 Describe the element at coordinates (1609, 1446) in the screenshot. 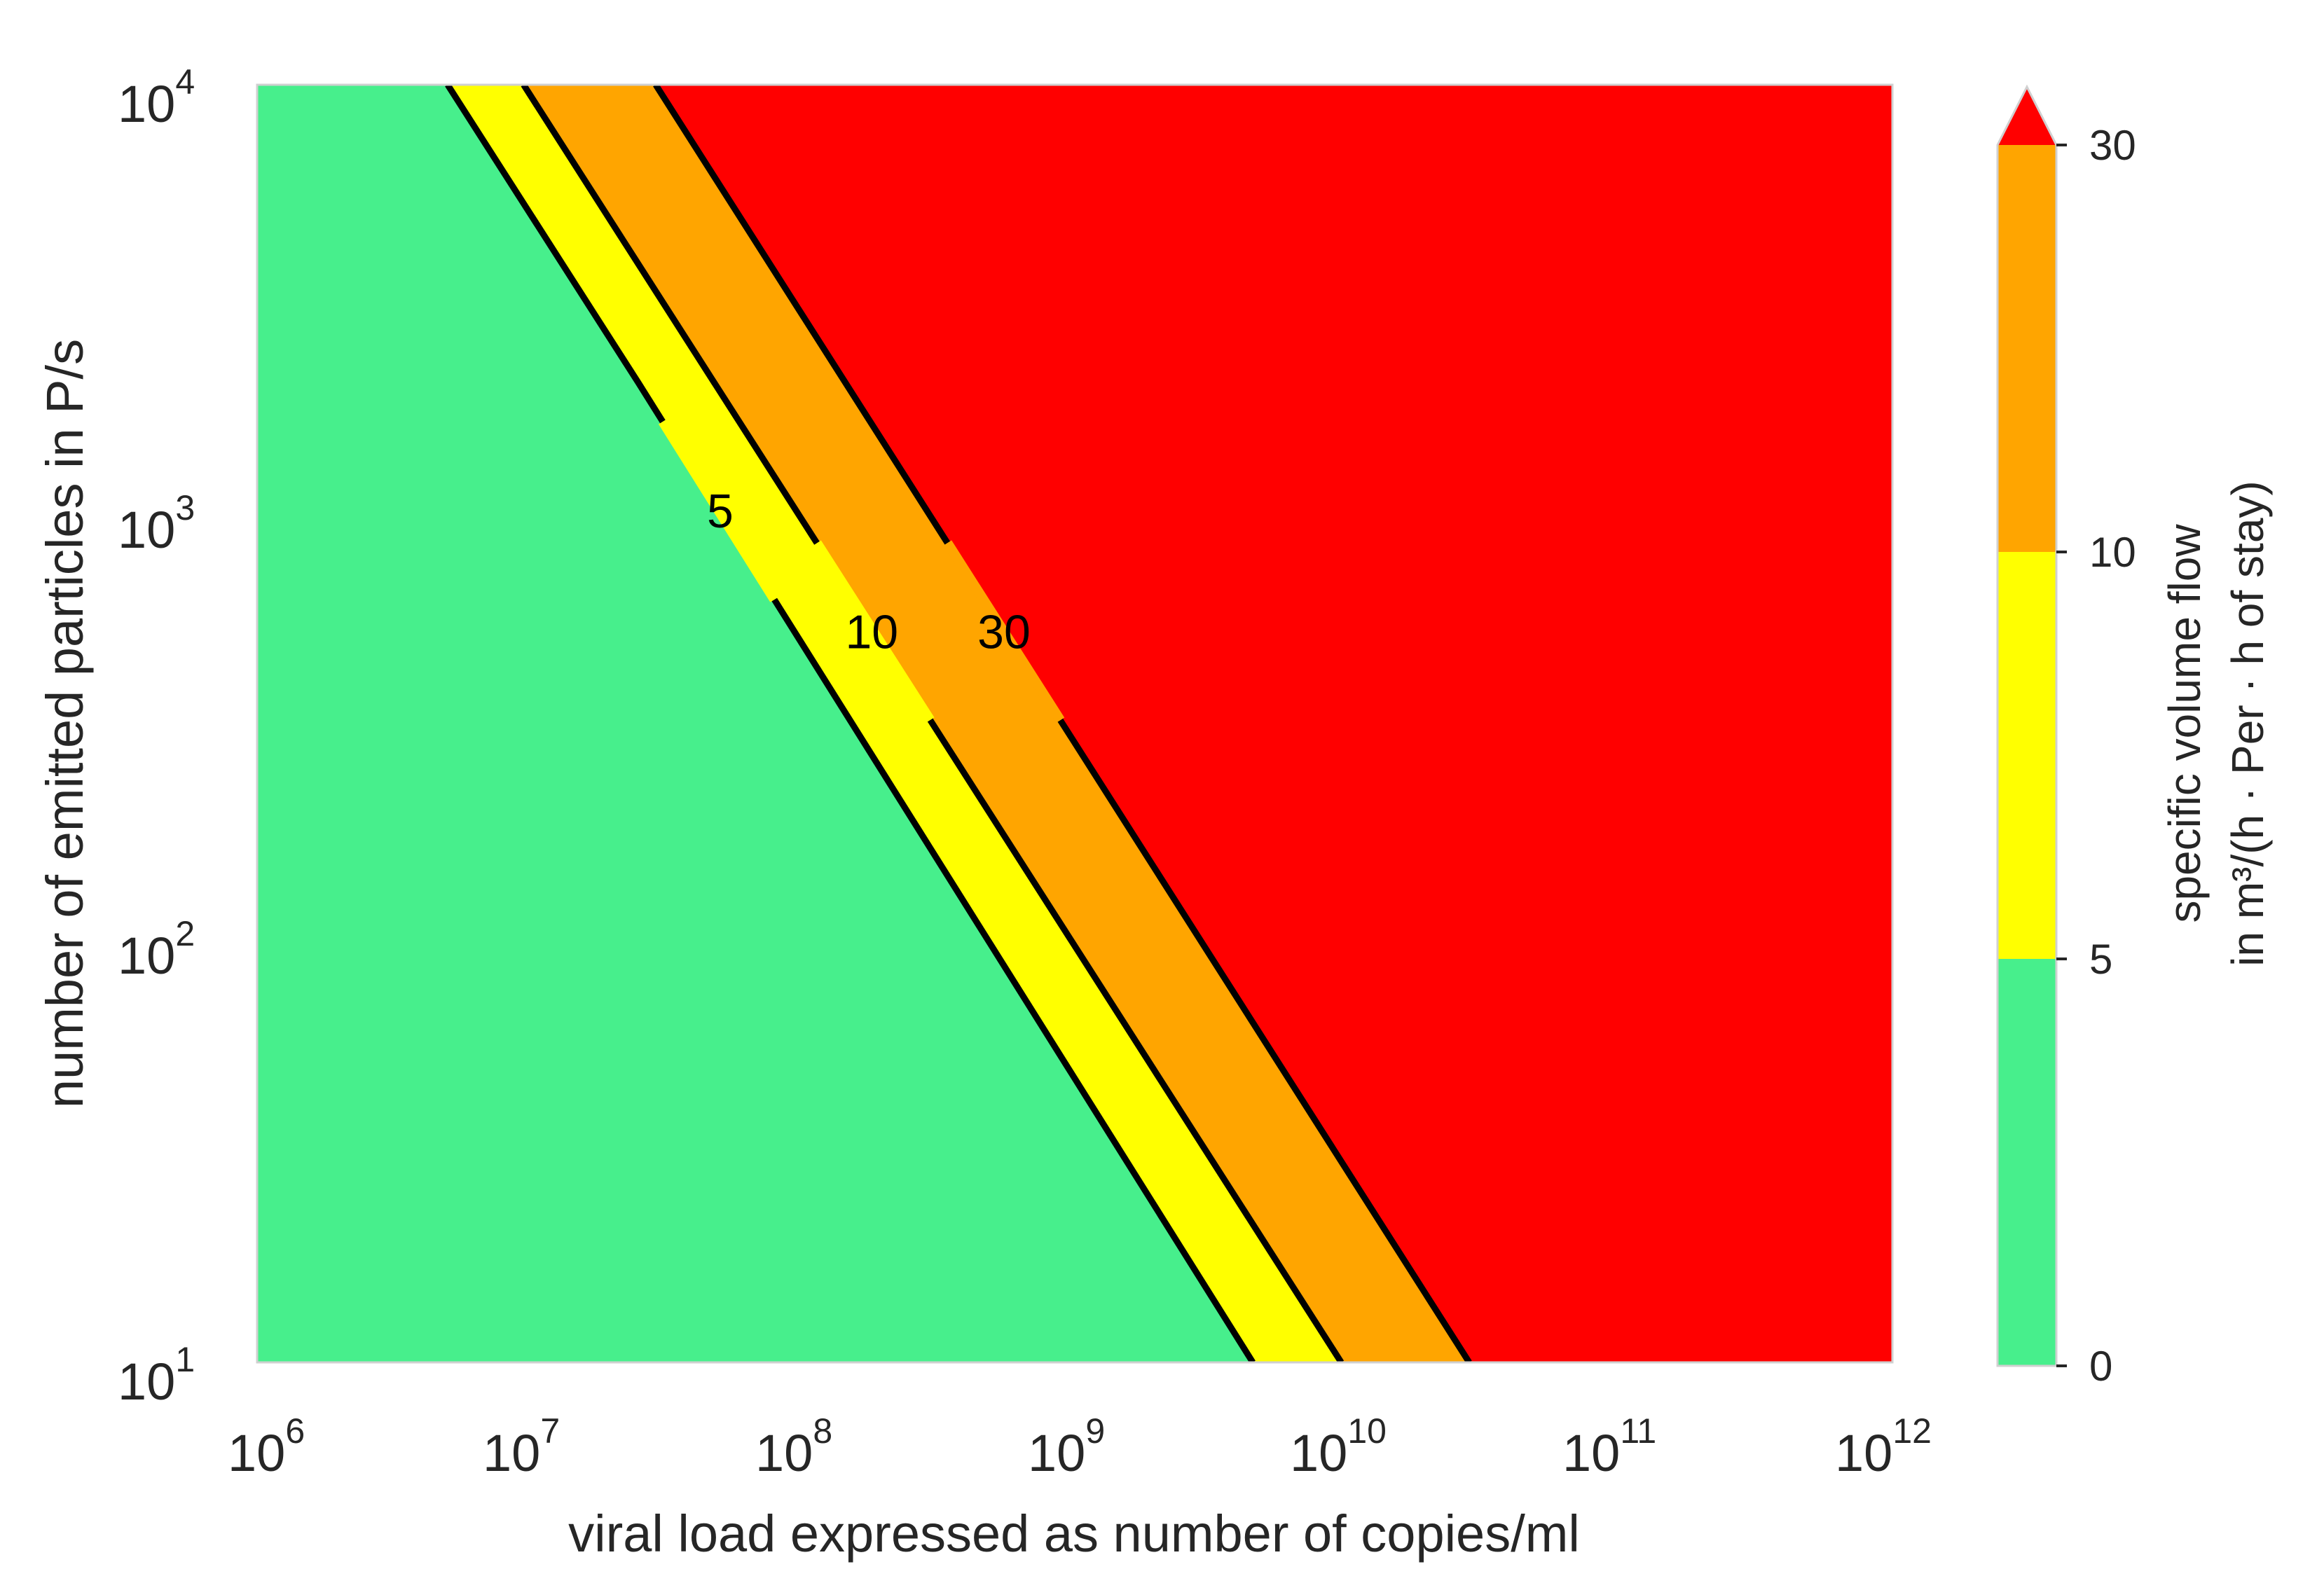

I see `x-tick-label: 10¹¹` at that location.